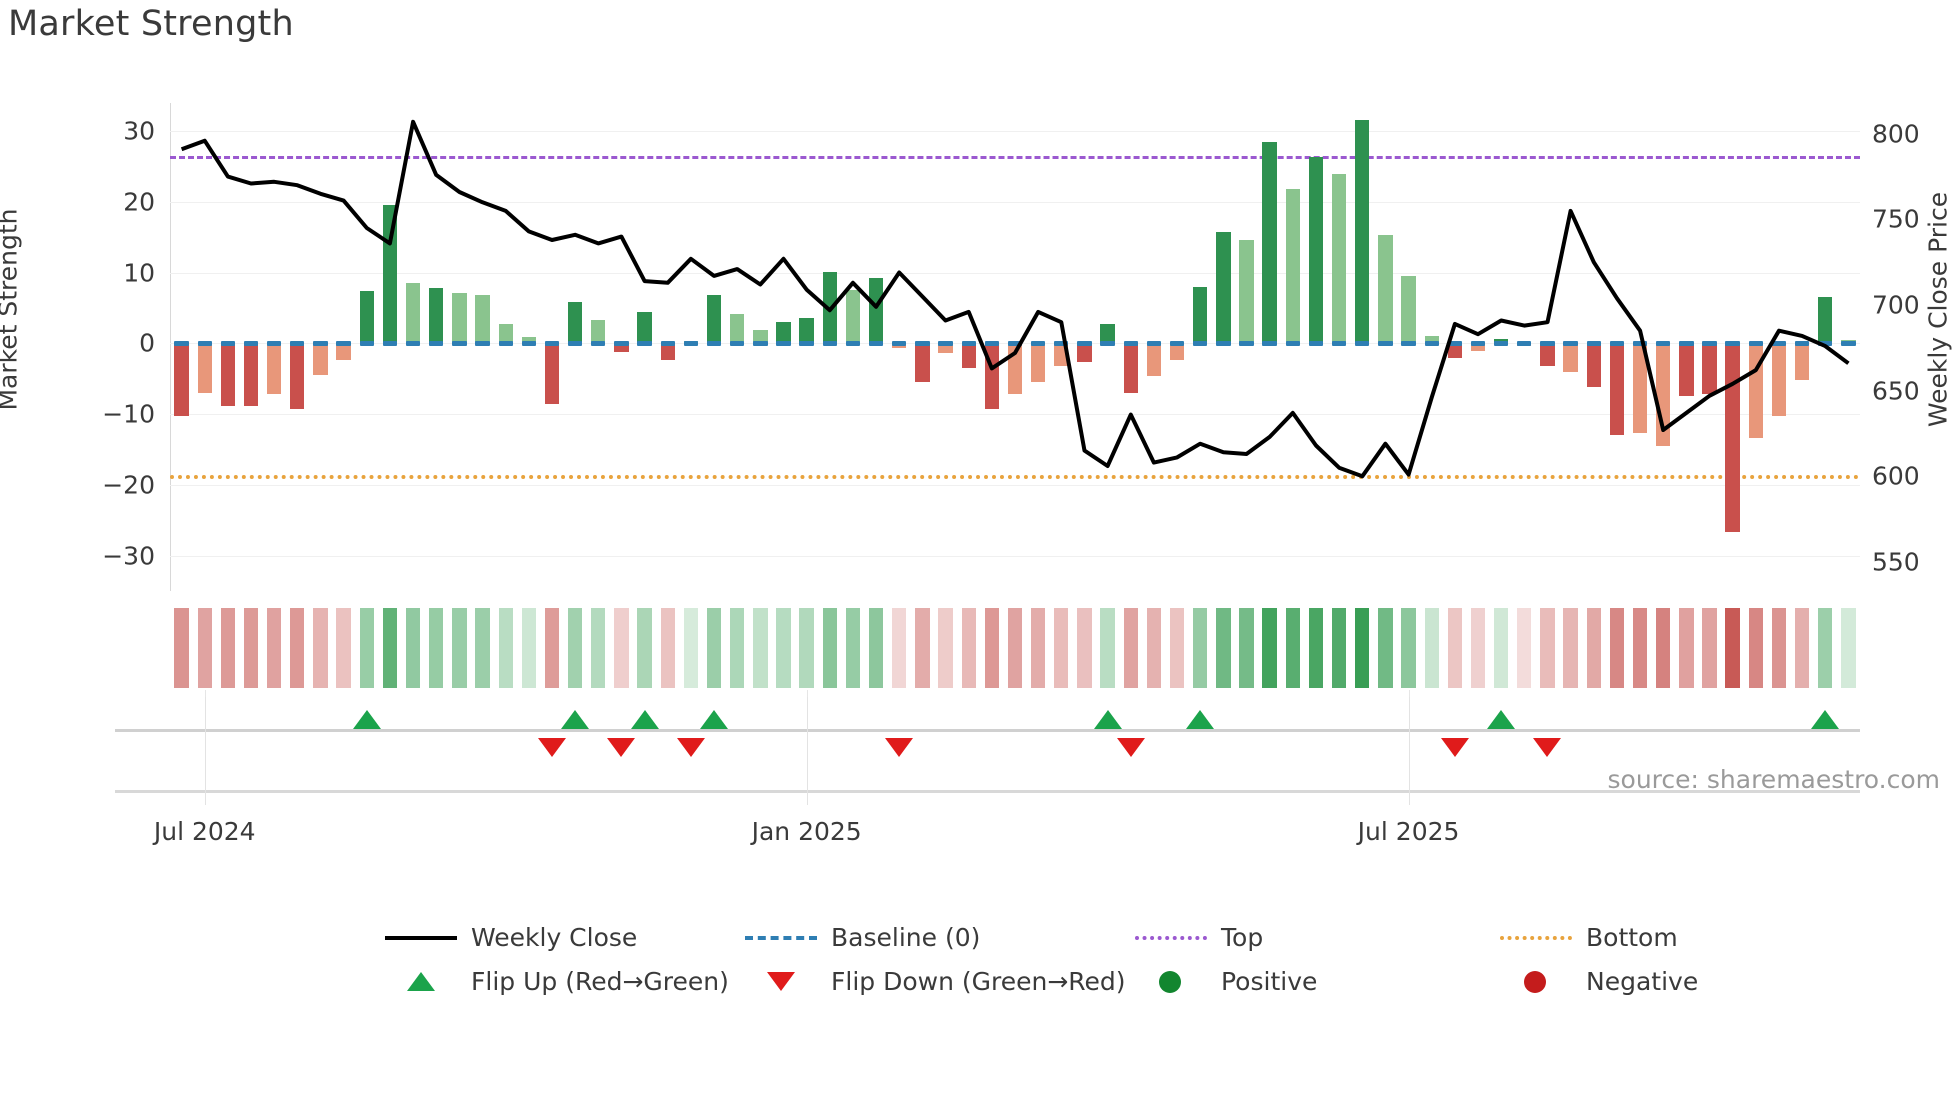 The width and height of the screenshot is (1960, 1102). I want to click on legend-item: Negative, so click(1599, 981).